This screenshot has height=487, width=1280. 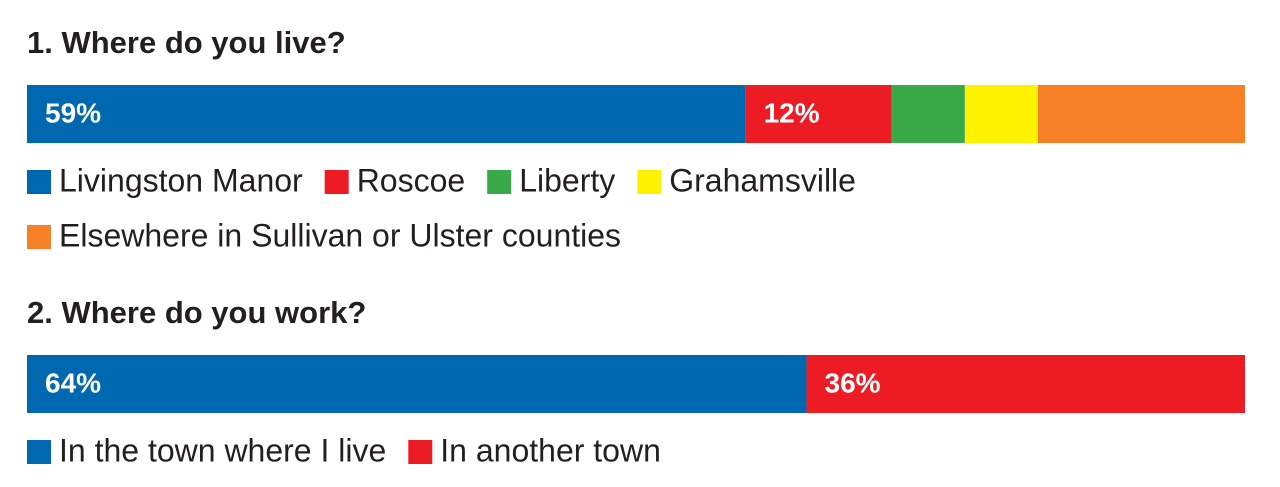 What do you see at coordinates (340, 235) in the screenshot?
I see `legend-label: Elsewhere in Sullivan or Ulster counties` at bounding box center [340, 235].